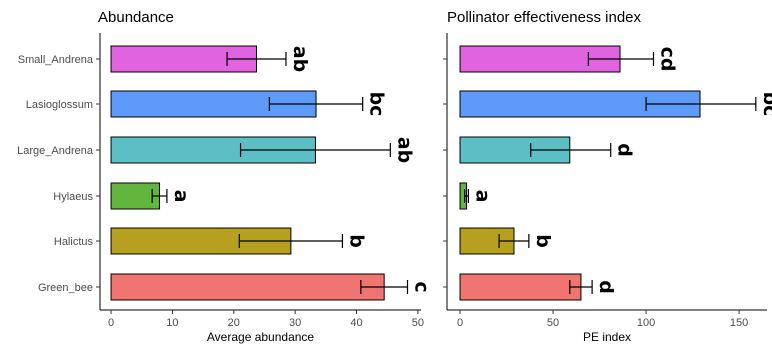 This screenshot has height=350, width=772. What do you see at coordinates (65, 288) in the screenshot?
I see `y-tick-label-green-bee: Green_bee` at bounding box center [65, 288].